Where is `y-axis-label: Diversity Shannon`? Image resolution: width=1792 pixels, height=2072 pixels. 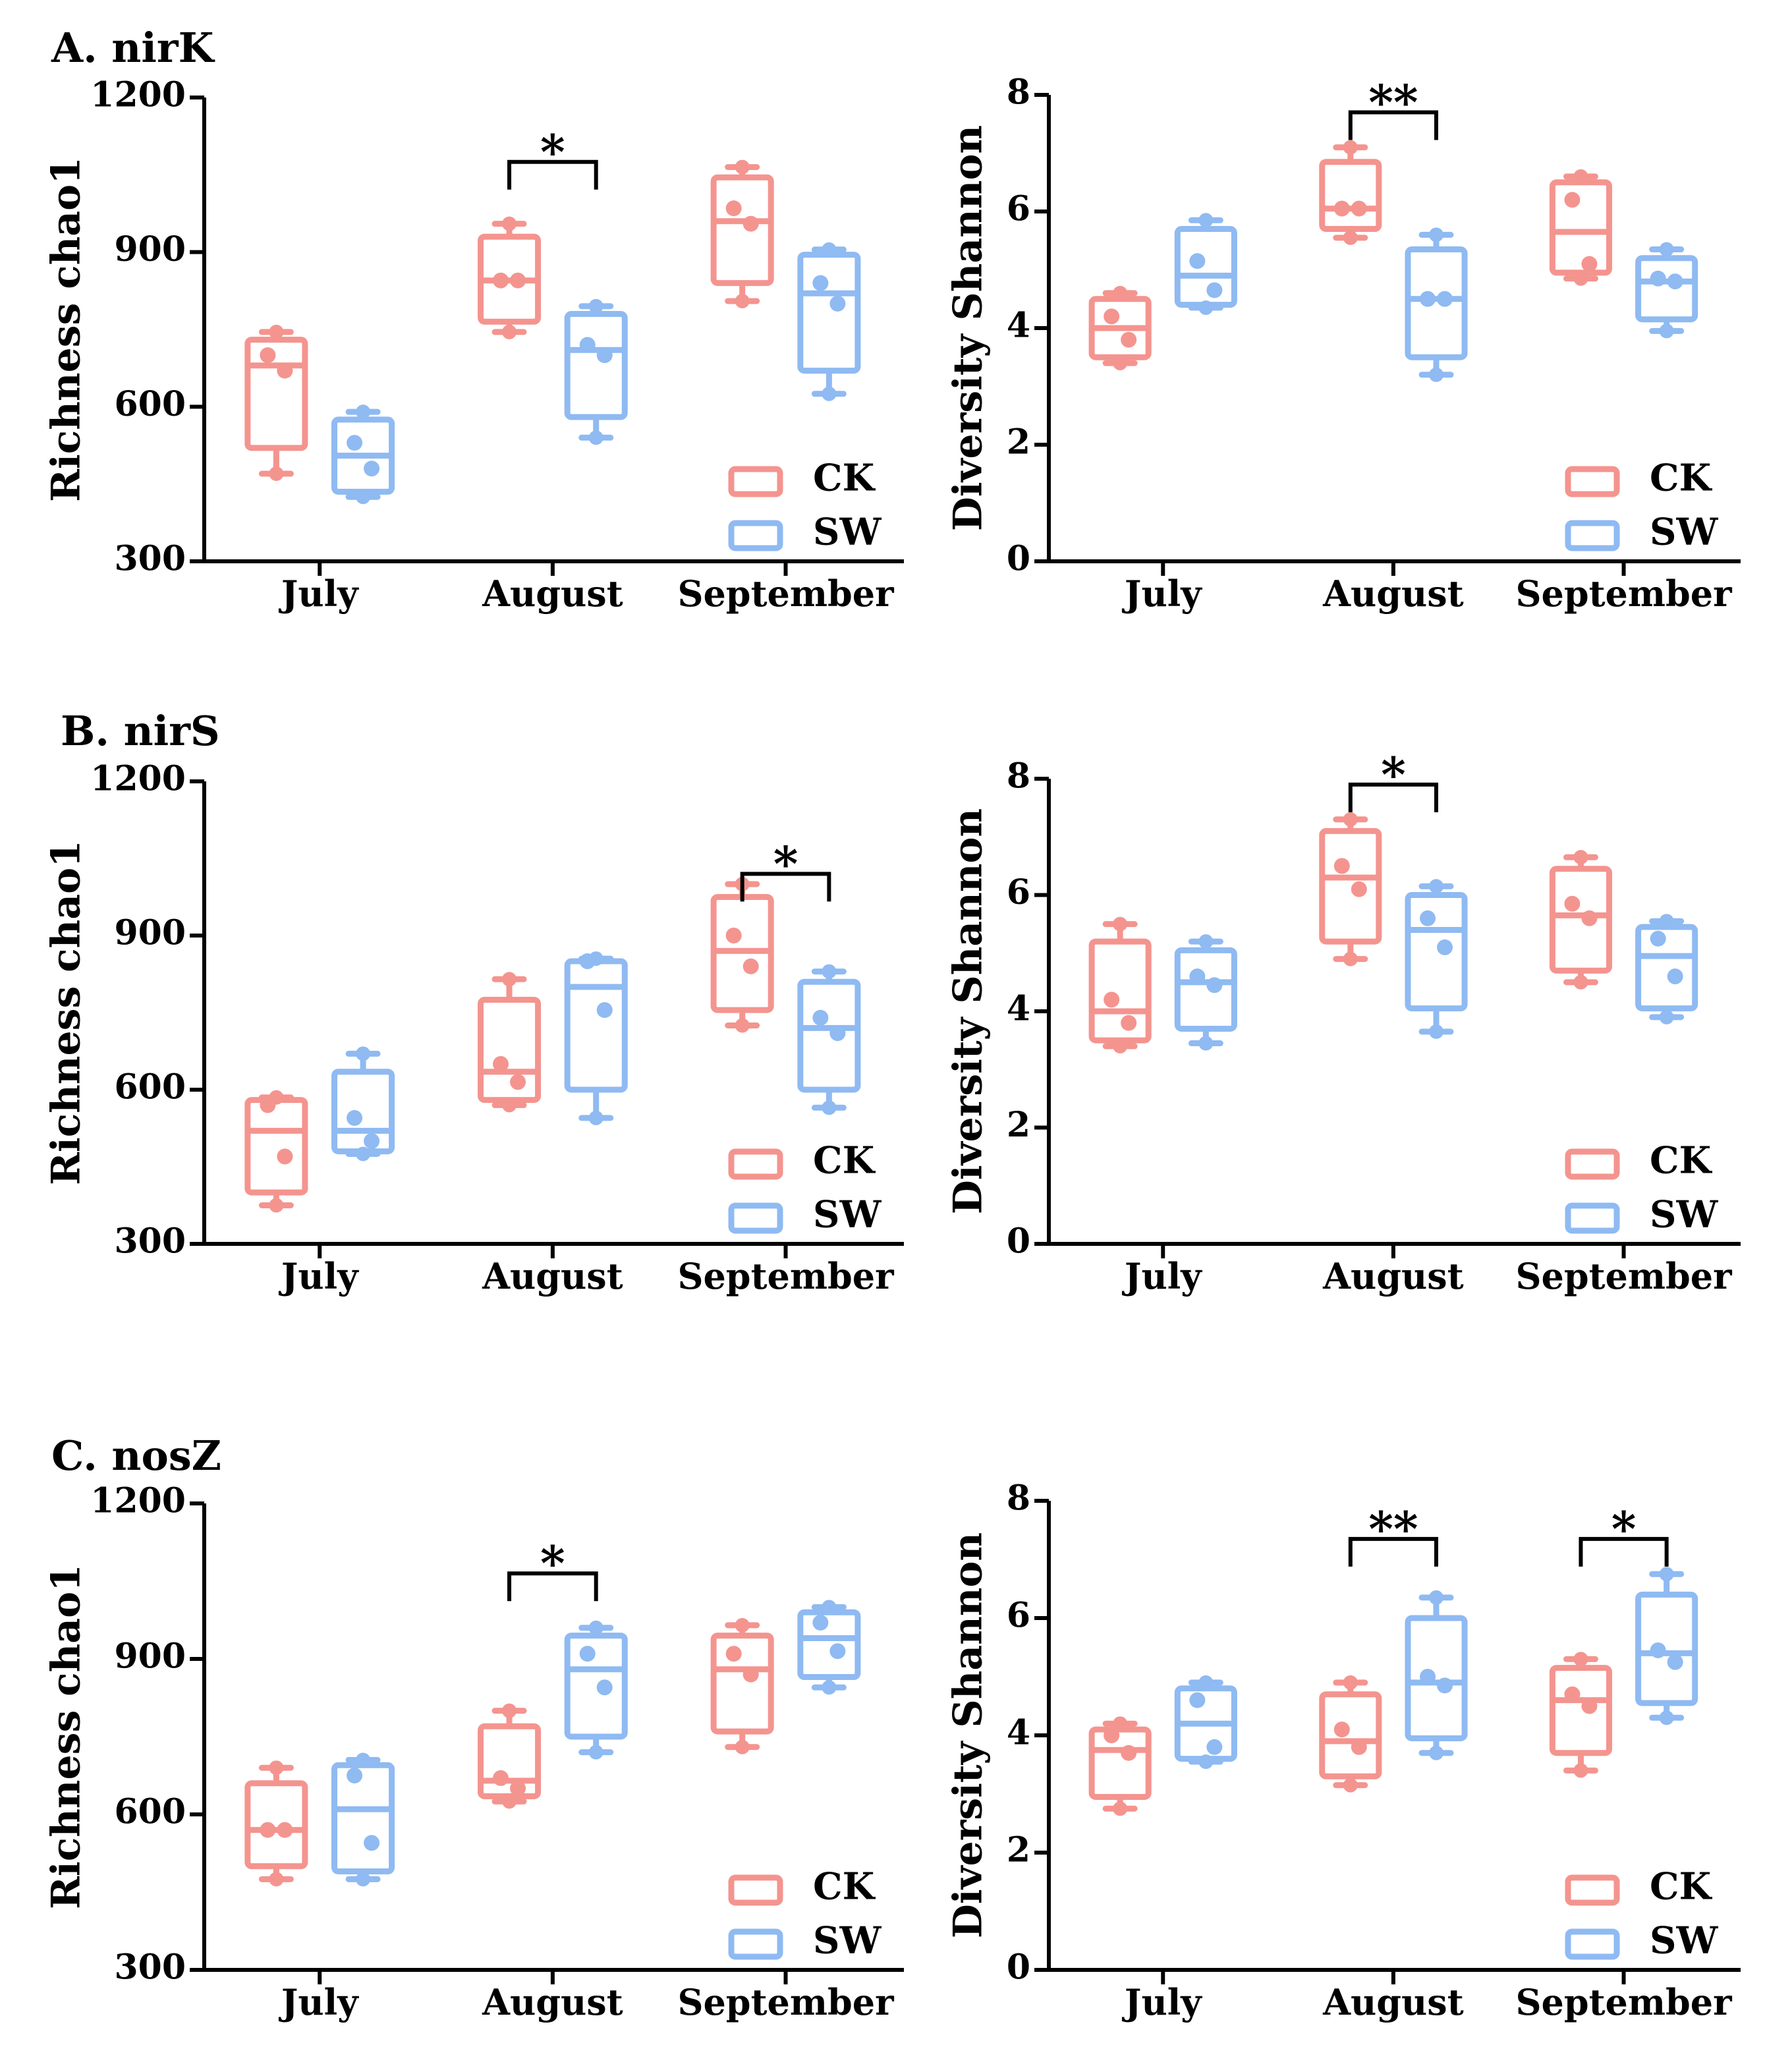
y-axis-label: Diversity Shannon is located at coordinates (968, 1011).